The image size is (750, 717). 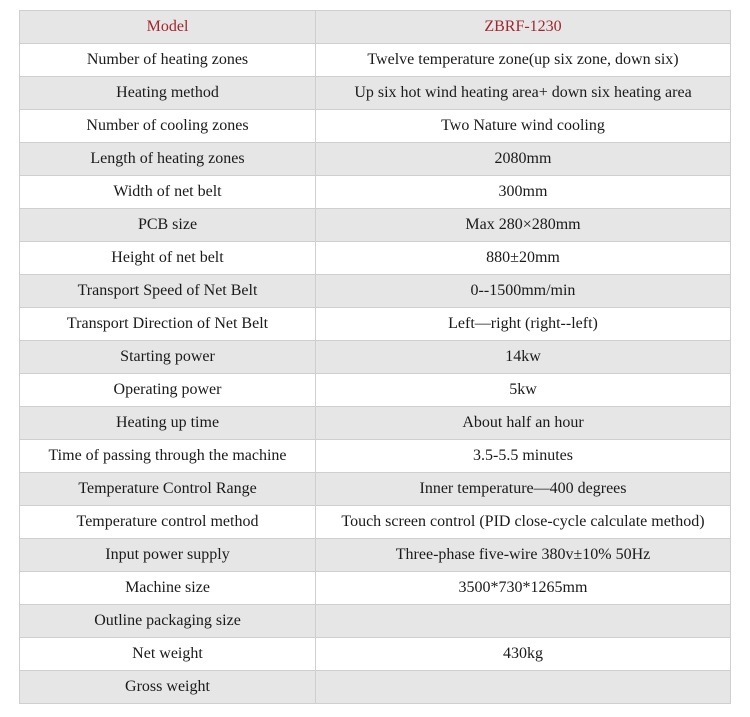 I want to click on spec-value: 300mm, so click(x=523, y=192).